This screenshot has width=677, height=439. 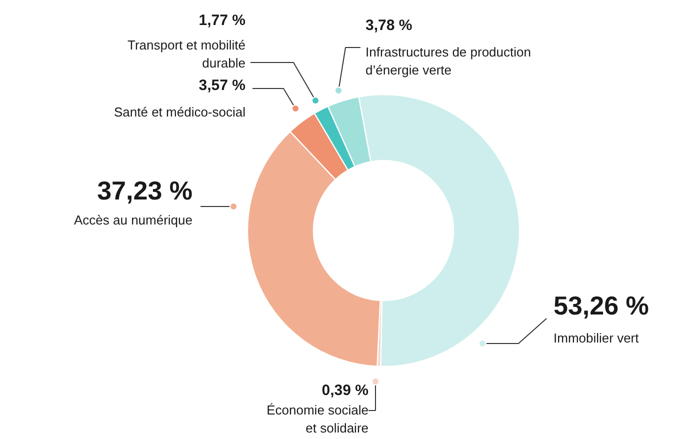 I want to click on data-label: 1,77 %, so click(x=222, y=20).